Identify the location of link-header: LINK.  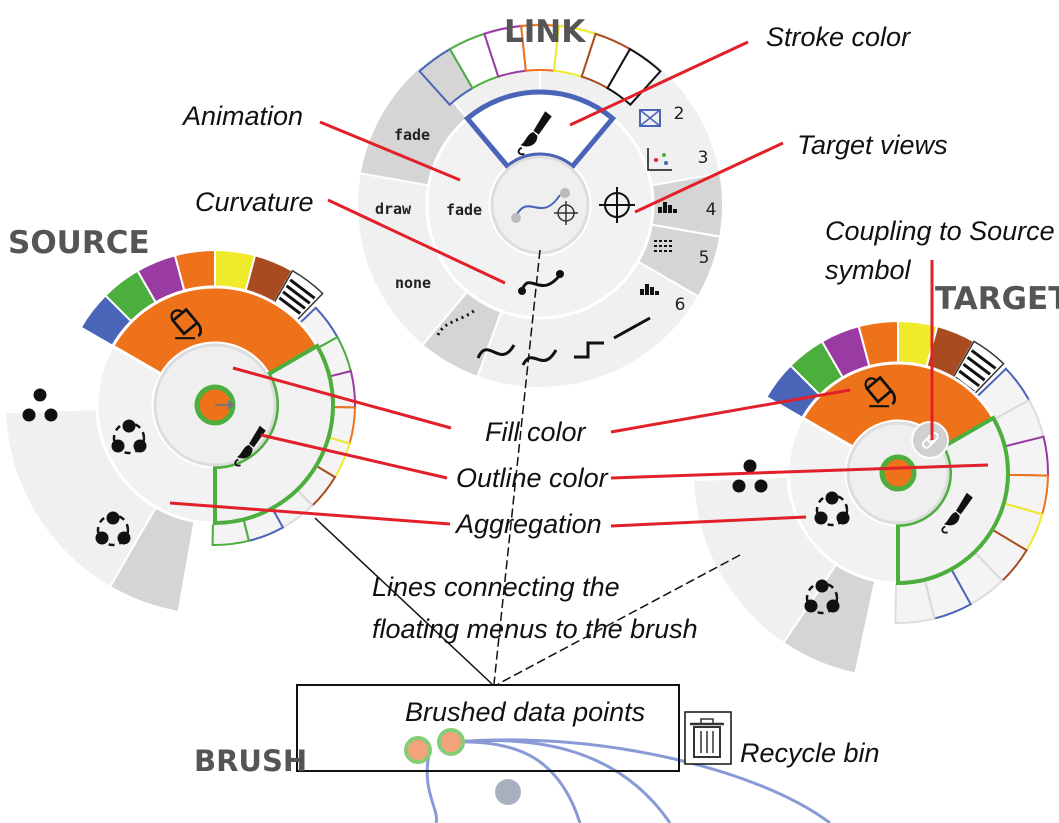
(545, 32).